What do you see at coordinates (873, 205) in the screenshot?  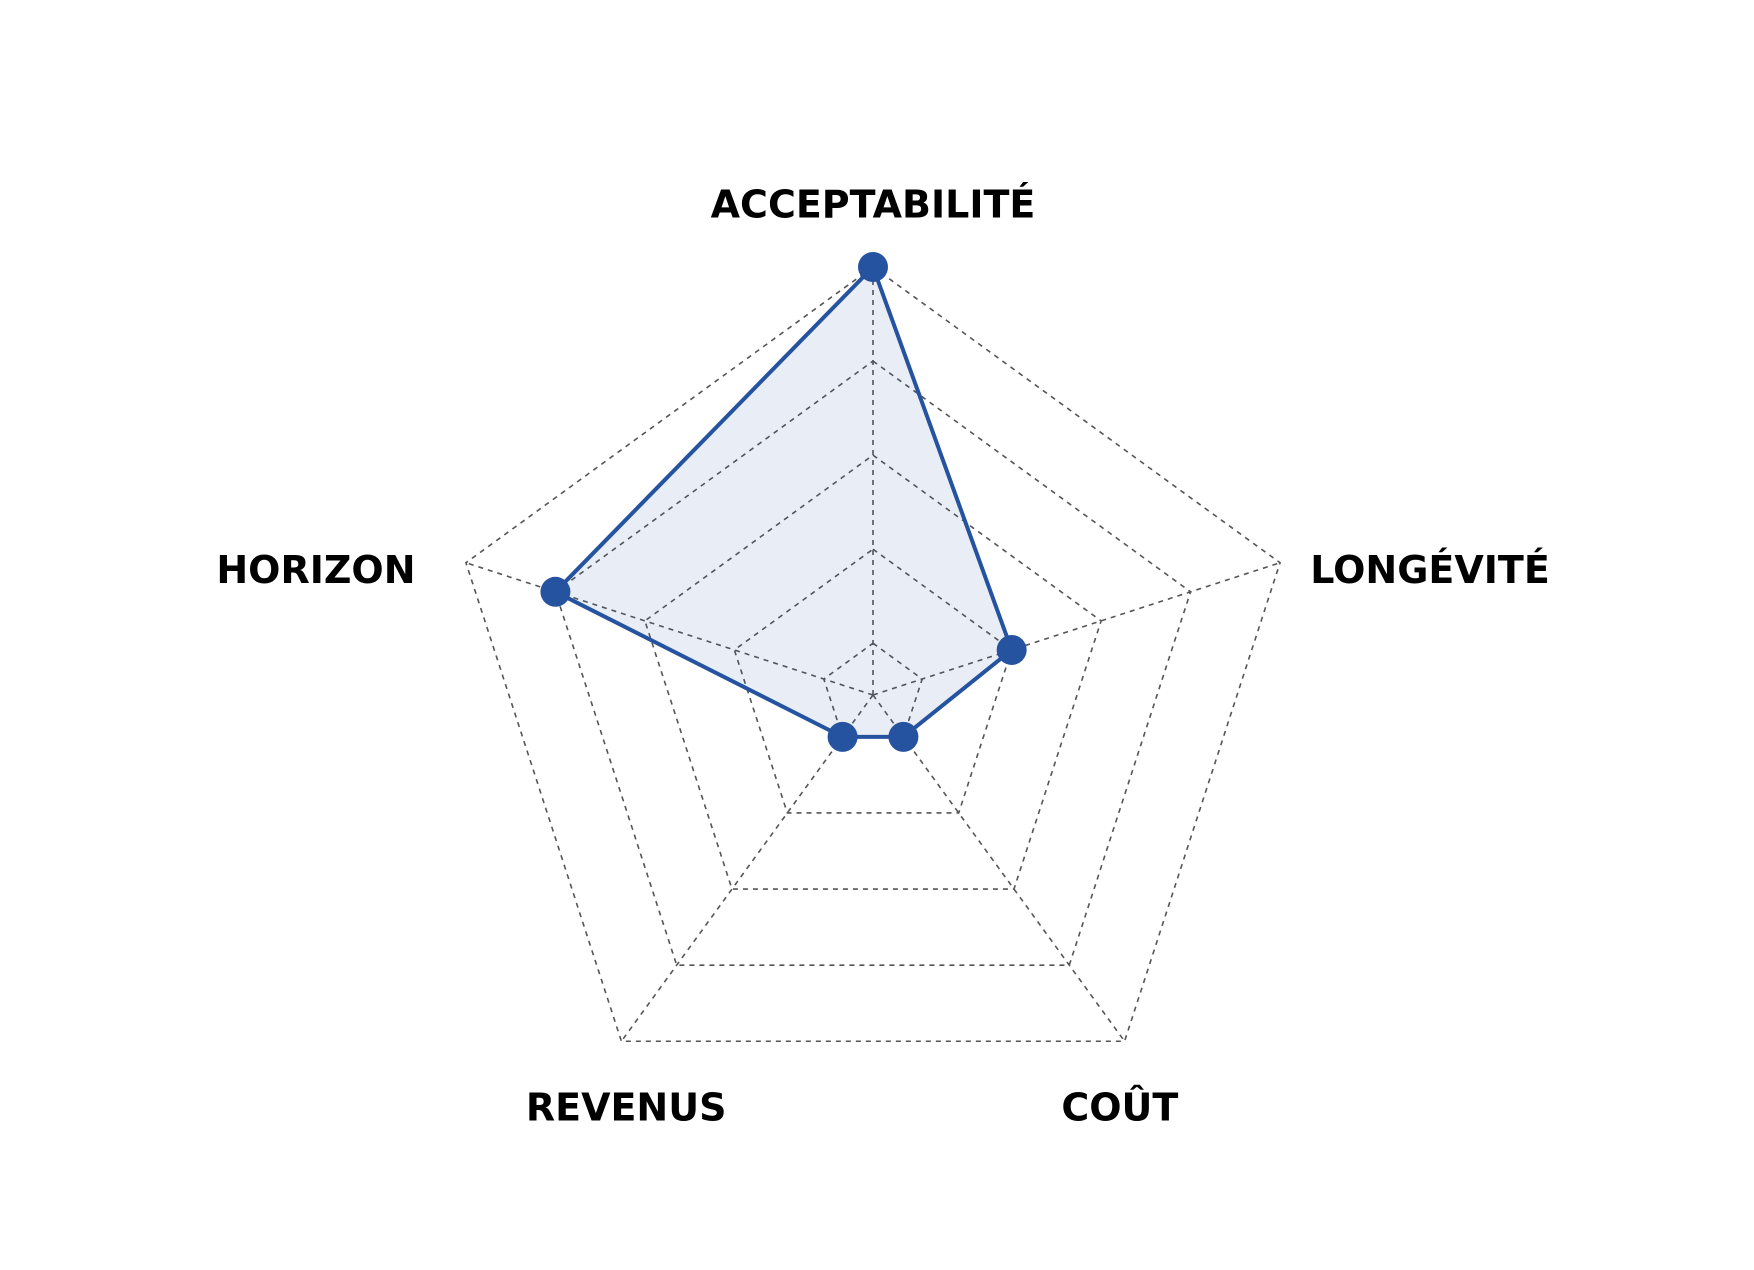 I see `axis-label: ACCEPTABILITÉ` at bounding box center [873, 205].